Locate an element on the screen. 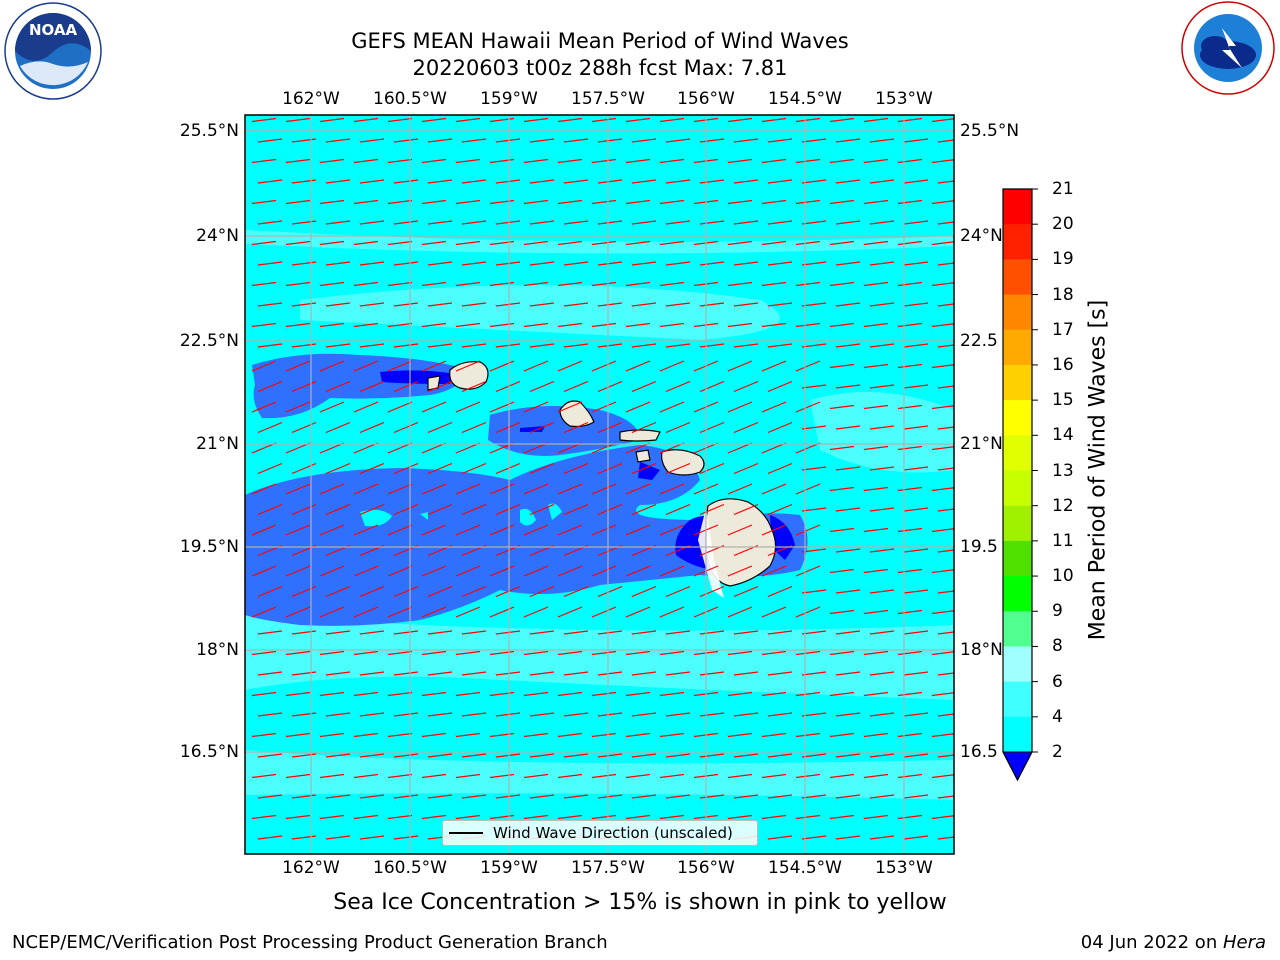 The image size is (1280, 960). nws-logo is located at coordinates (1228, 48).